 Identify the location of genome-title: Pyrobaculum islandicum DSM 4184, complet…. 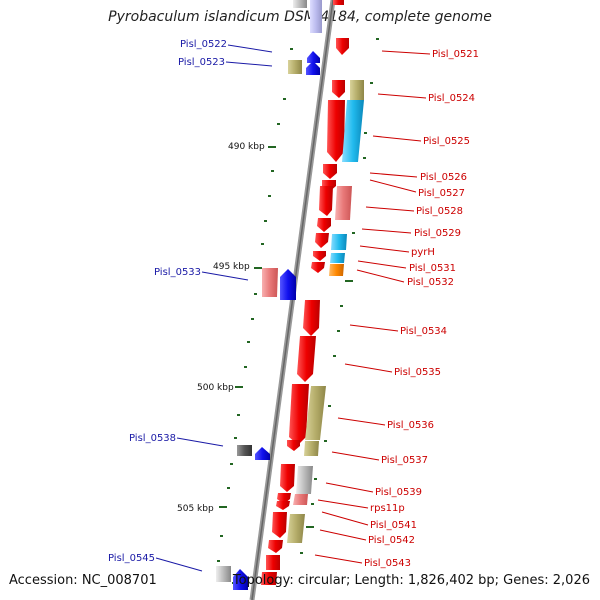
(300, 17).